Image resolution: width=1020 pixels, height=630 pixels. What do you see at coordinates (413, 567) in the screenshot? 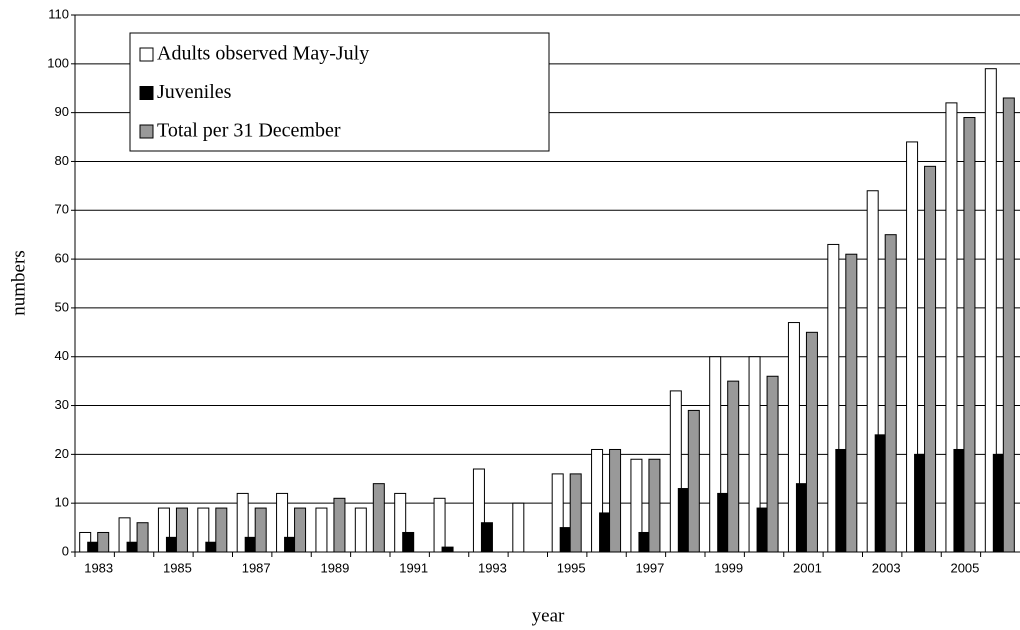
I see `x-tick-label: 1991` at bounding box center [413, 567].